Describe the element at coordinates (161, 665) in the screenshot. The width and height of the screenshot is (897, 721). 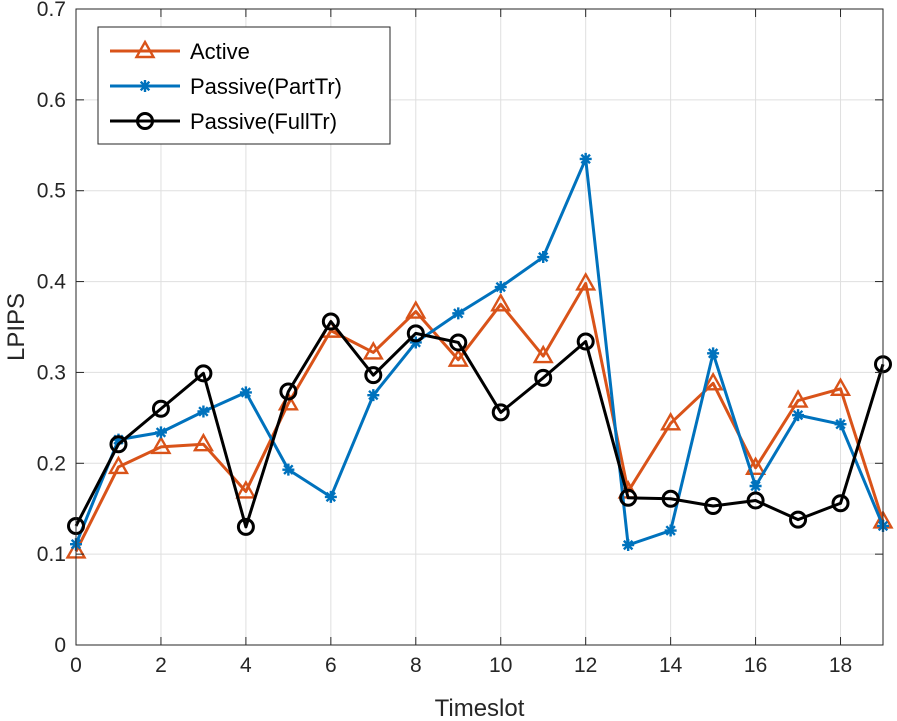
I see `x-tick-label: 2` at that location.